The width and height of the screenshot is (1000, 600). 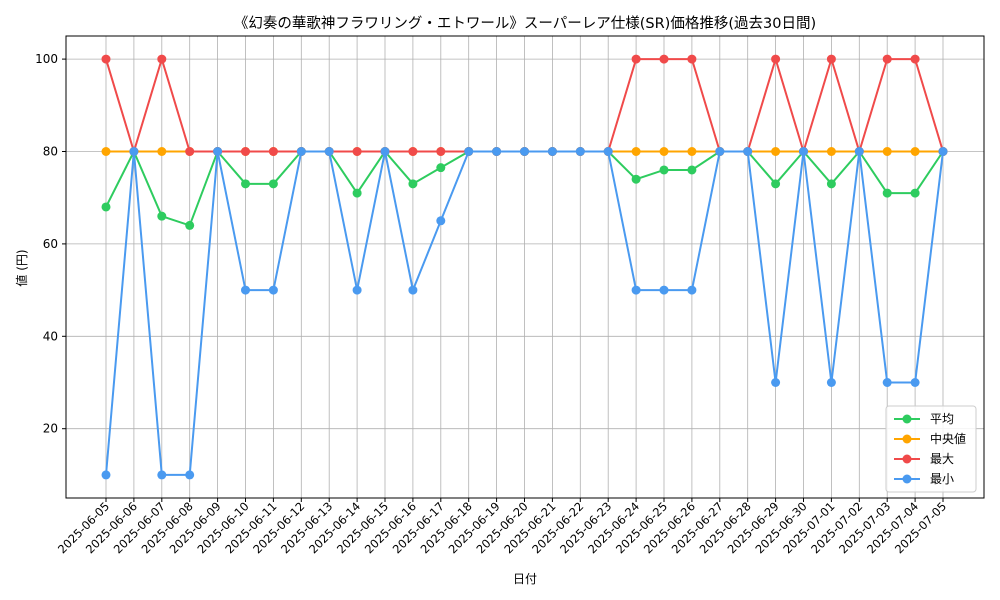 I want to click on y-tick-label: 40, so click(x=50, y=336).